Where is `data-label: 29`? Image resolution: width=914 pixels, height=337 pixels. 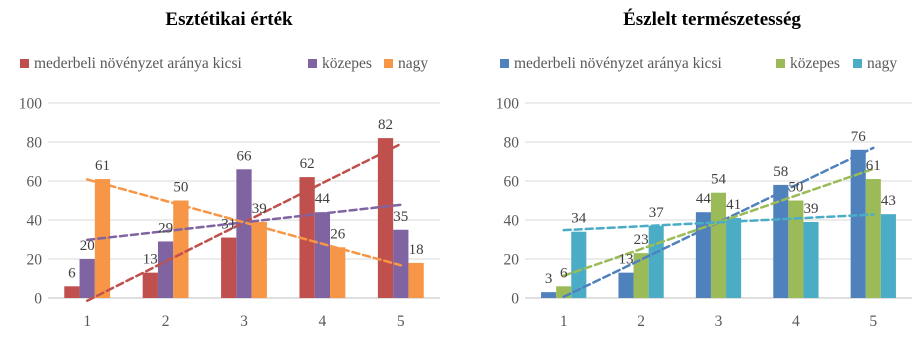 data-label: 29 is located at coordinates (165, 228).